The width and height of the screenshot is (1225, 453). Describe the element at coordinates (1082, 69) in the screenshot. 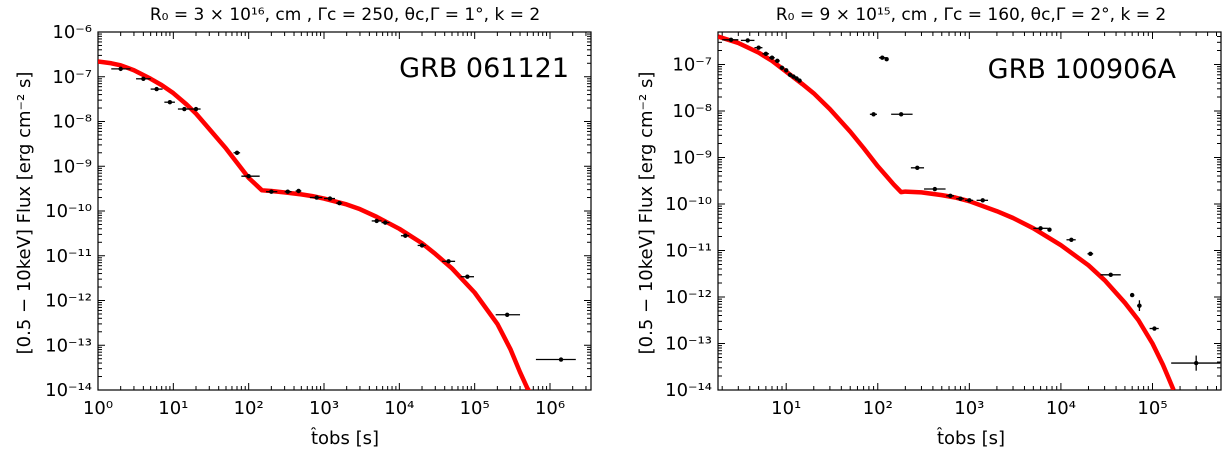

I see `chart-annotation: GRB 100906A` at that location.